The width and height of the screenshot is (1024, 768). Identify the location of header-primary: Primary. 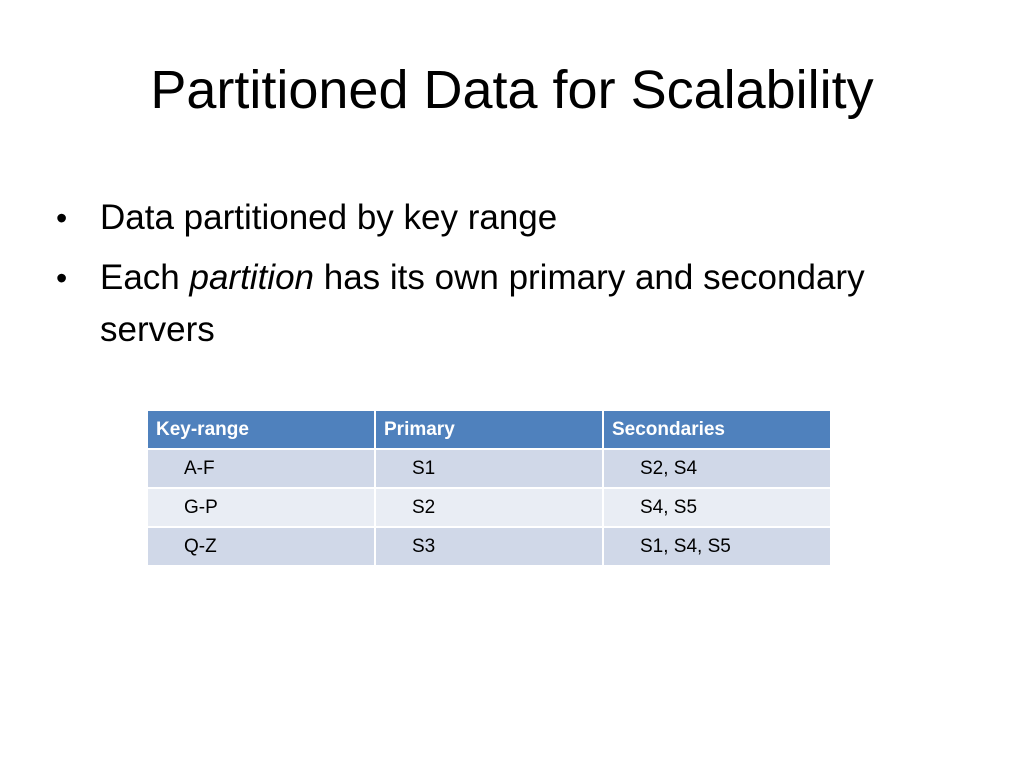
(489, 429).